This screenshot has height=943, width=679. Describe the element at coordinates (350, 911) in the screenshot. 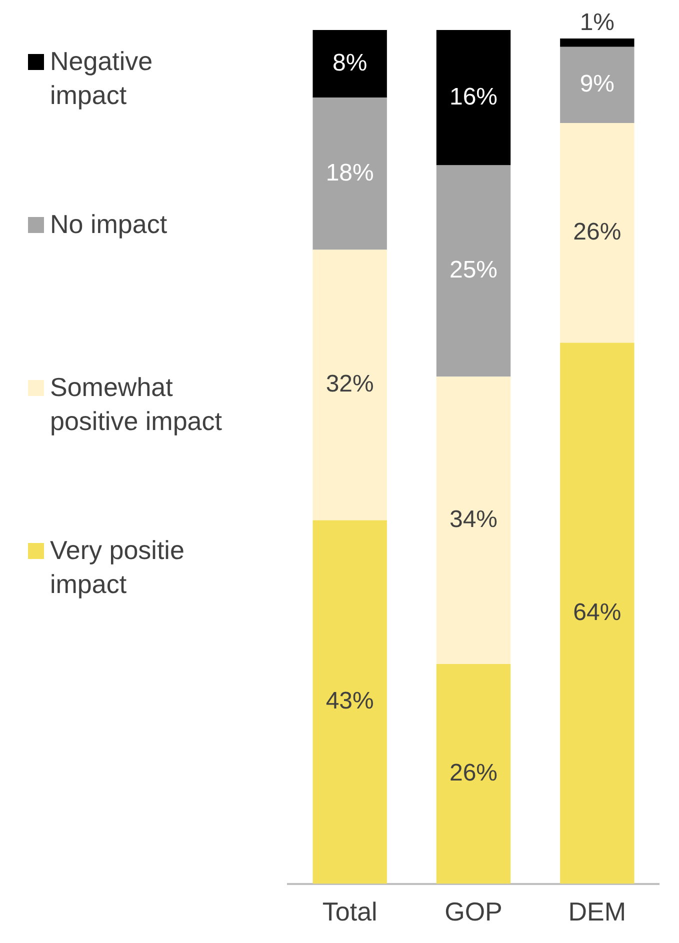

I see `x-tick-label: Total` at that location.